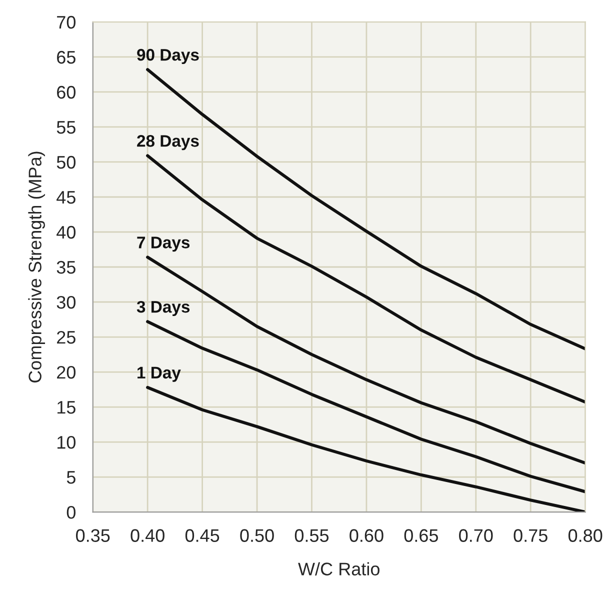 Image resolution: width=611 pixels, height=594 pixels. What do you see at coordinates (66, 372) in the screenshot?
I see `y-tick-label: 20` at bounding box center [66, 372].